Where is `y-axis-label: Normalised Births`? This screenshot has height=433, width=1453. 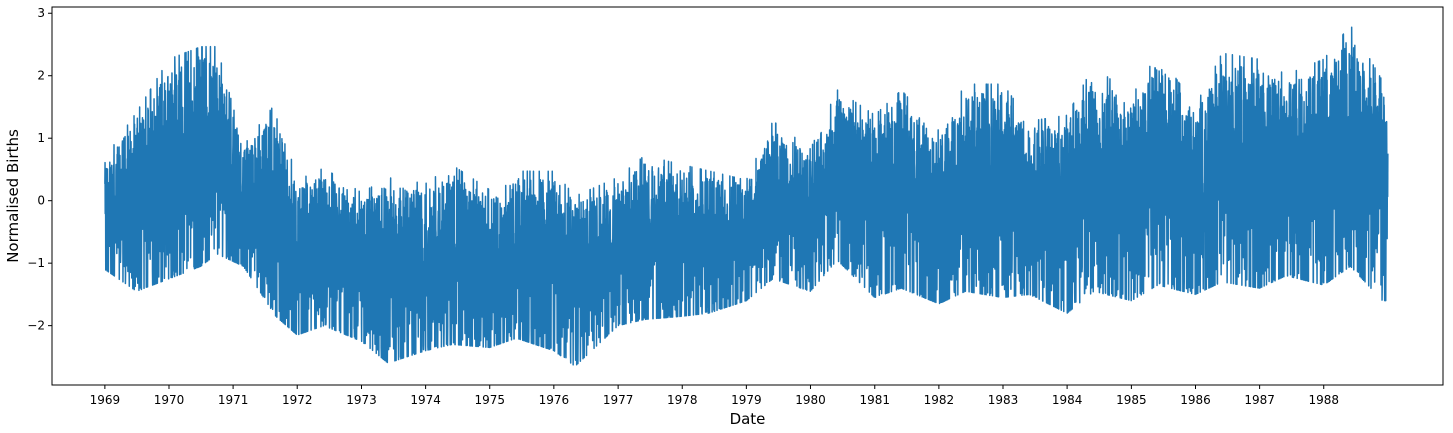
y-axis-label: Normalised Births is located at coordinates (13, 196).